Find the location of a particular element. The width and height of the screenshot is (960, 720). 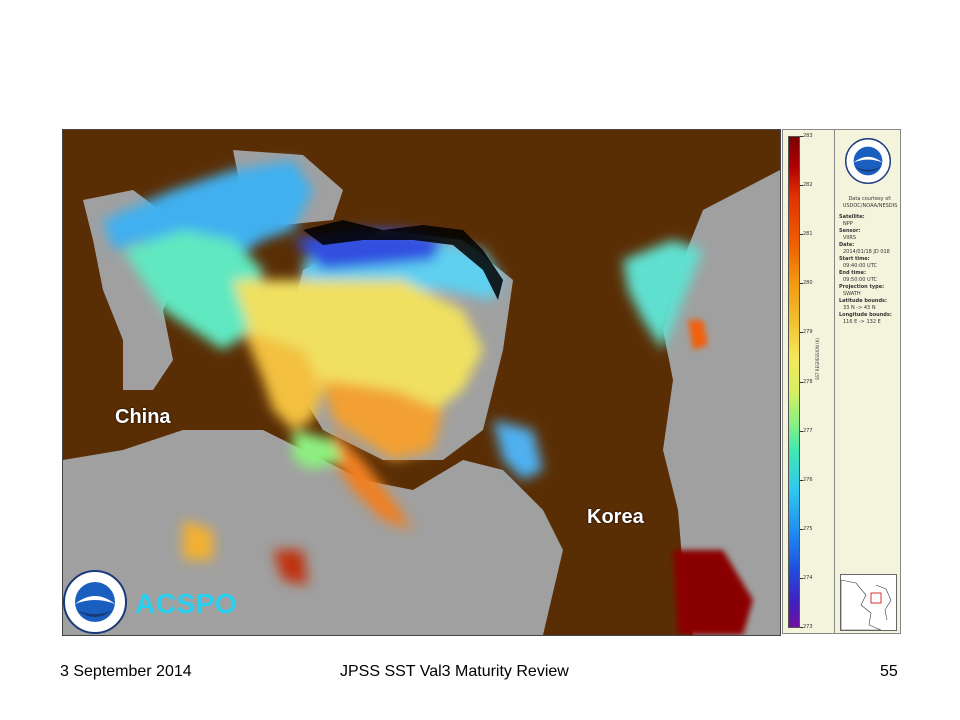

end-time: 09:50:00 UTC is located at coordinates (860, 280).